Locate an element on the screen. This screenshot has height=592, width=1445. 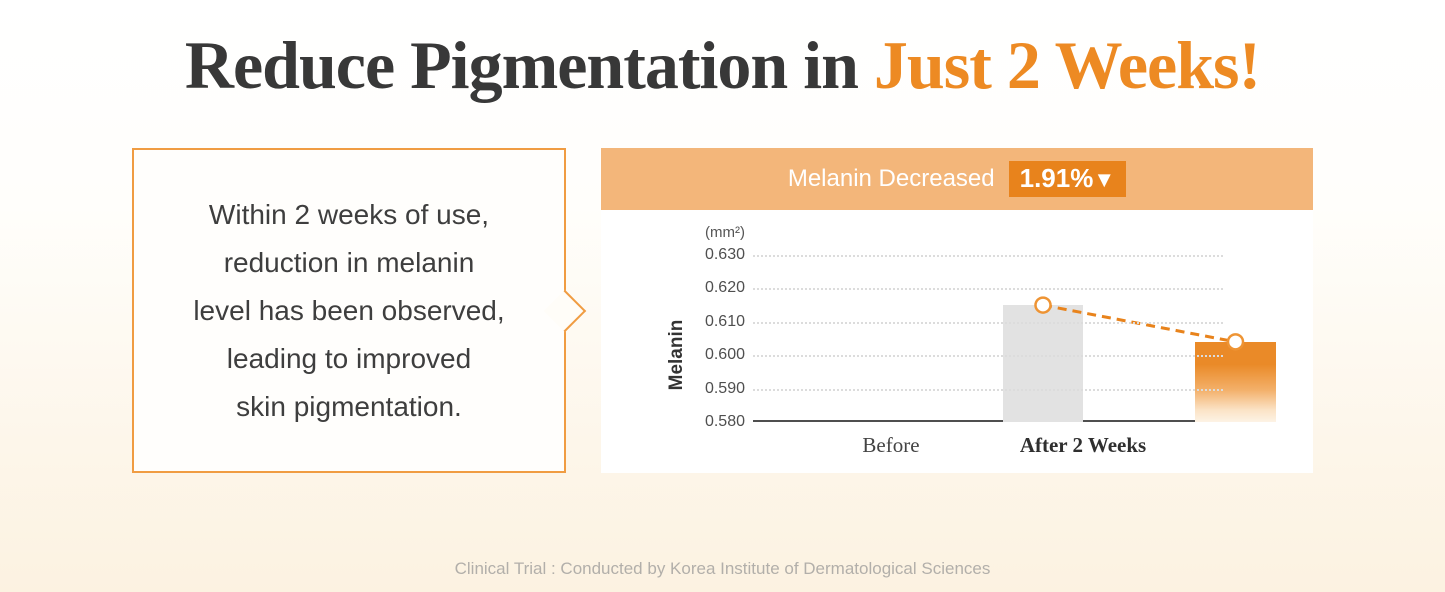
chart-header-label: Melanin Decreased is located at coordinates (891, 178).